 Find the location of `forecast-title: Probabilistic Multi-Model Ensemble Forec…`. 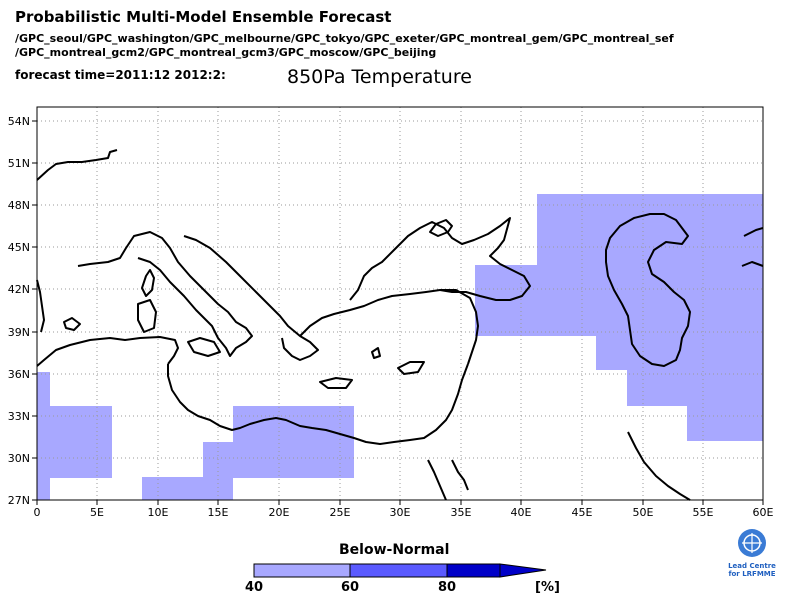

forecast-title: Probabilistic Multi-Model Ensemble Forec… is located at coordinates (203, 17).